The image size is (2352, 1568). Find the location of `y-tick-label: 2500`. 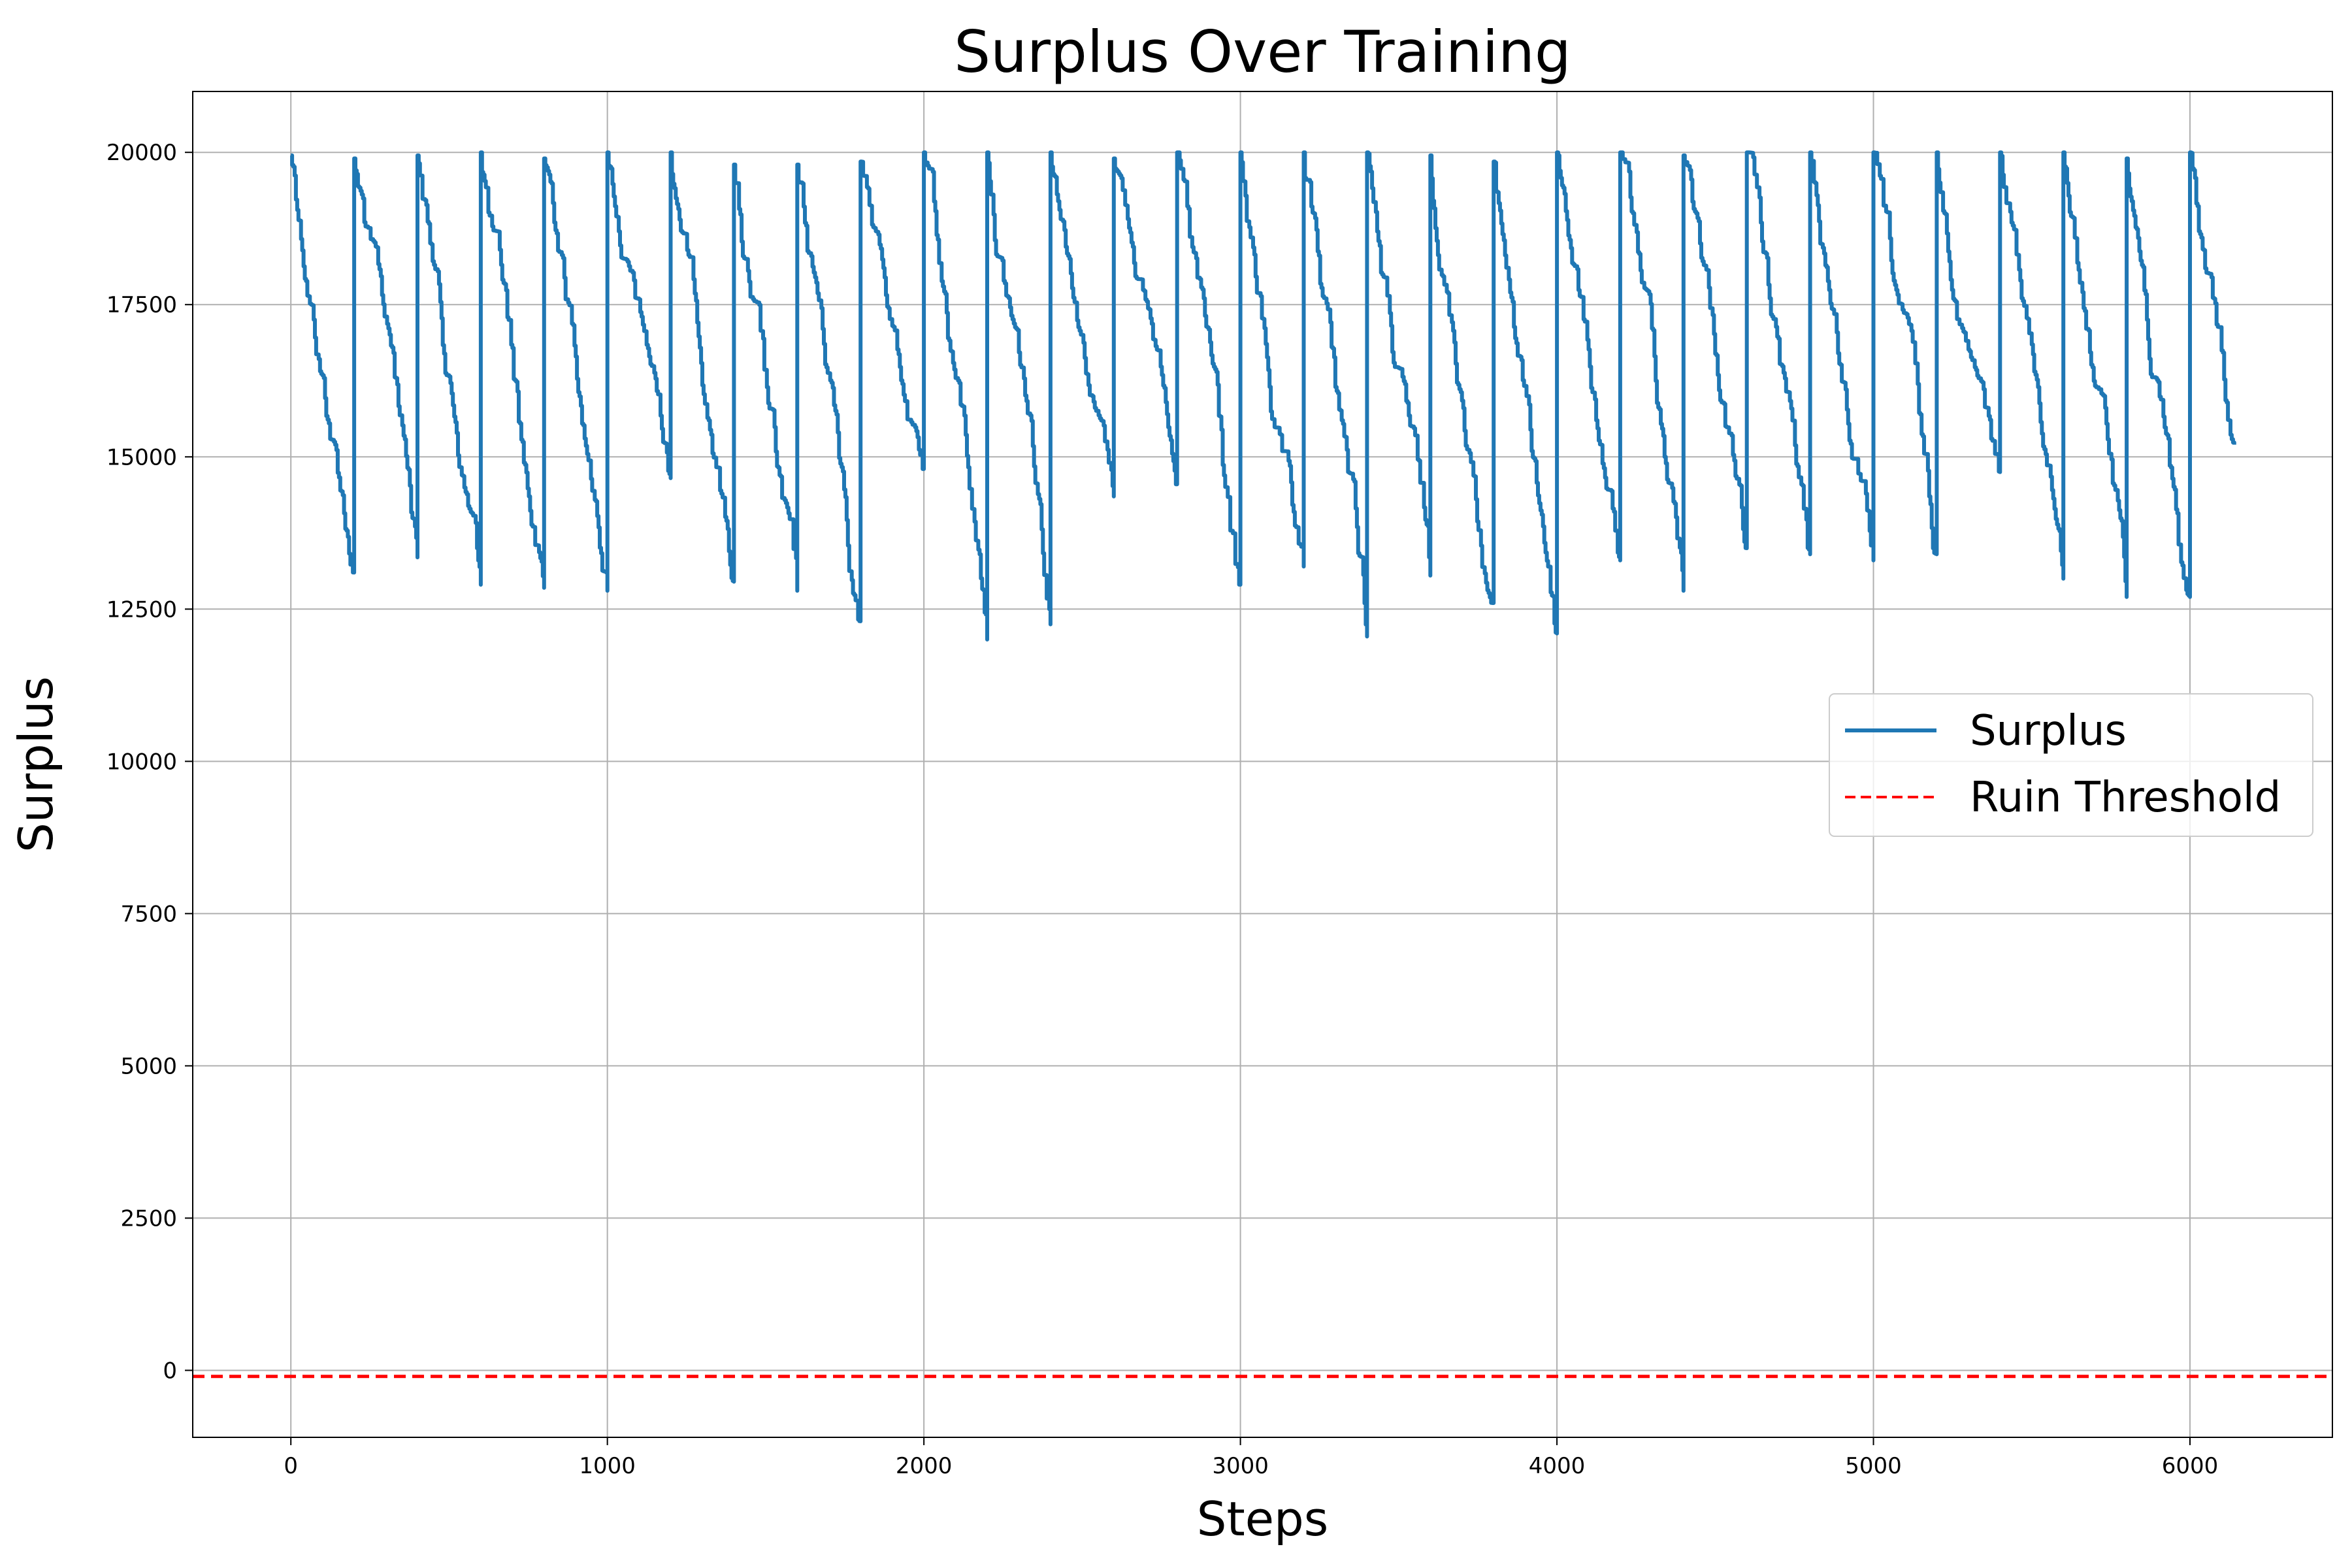

y-tick-label: 2500 is located at coordinates (148, 1218).